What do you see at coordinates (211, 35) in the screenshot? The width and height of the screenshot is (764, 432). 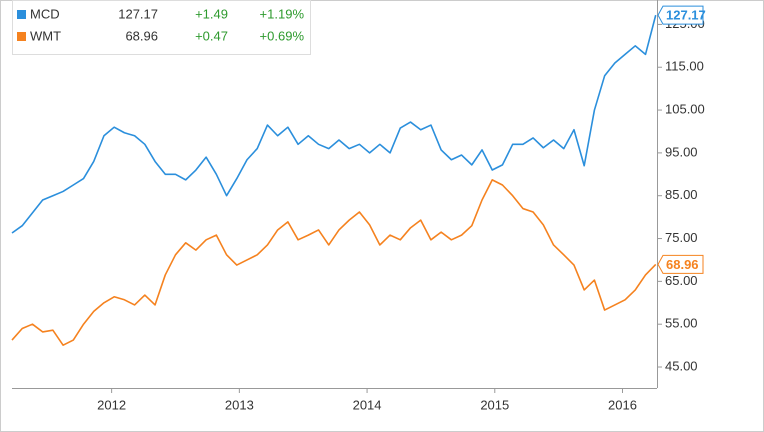 I see `legend-change: +0.47` at bounding box center [211, 35].